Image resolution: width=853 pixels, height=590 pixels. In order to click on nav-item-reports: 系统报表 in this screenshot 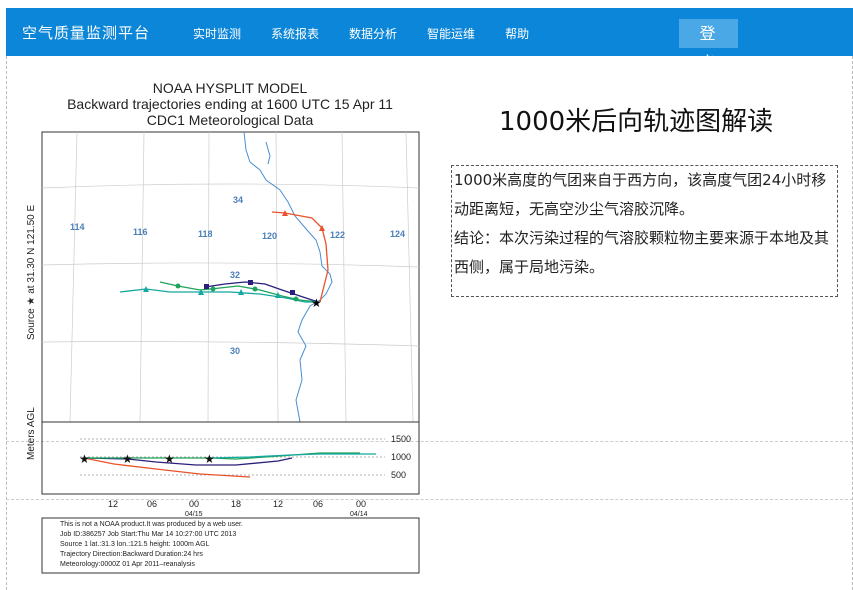, I will do `click(295, 34)`.